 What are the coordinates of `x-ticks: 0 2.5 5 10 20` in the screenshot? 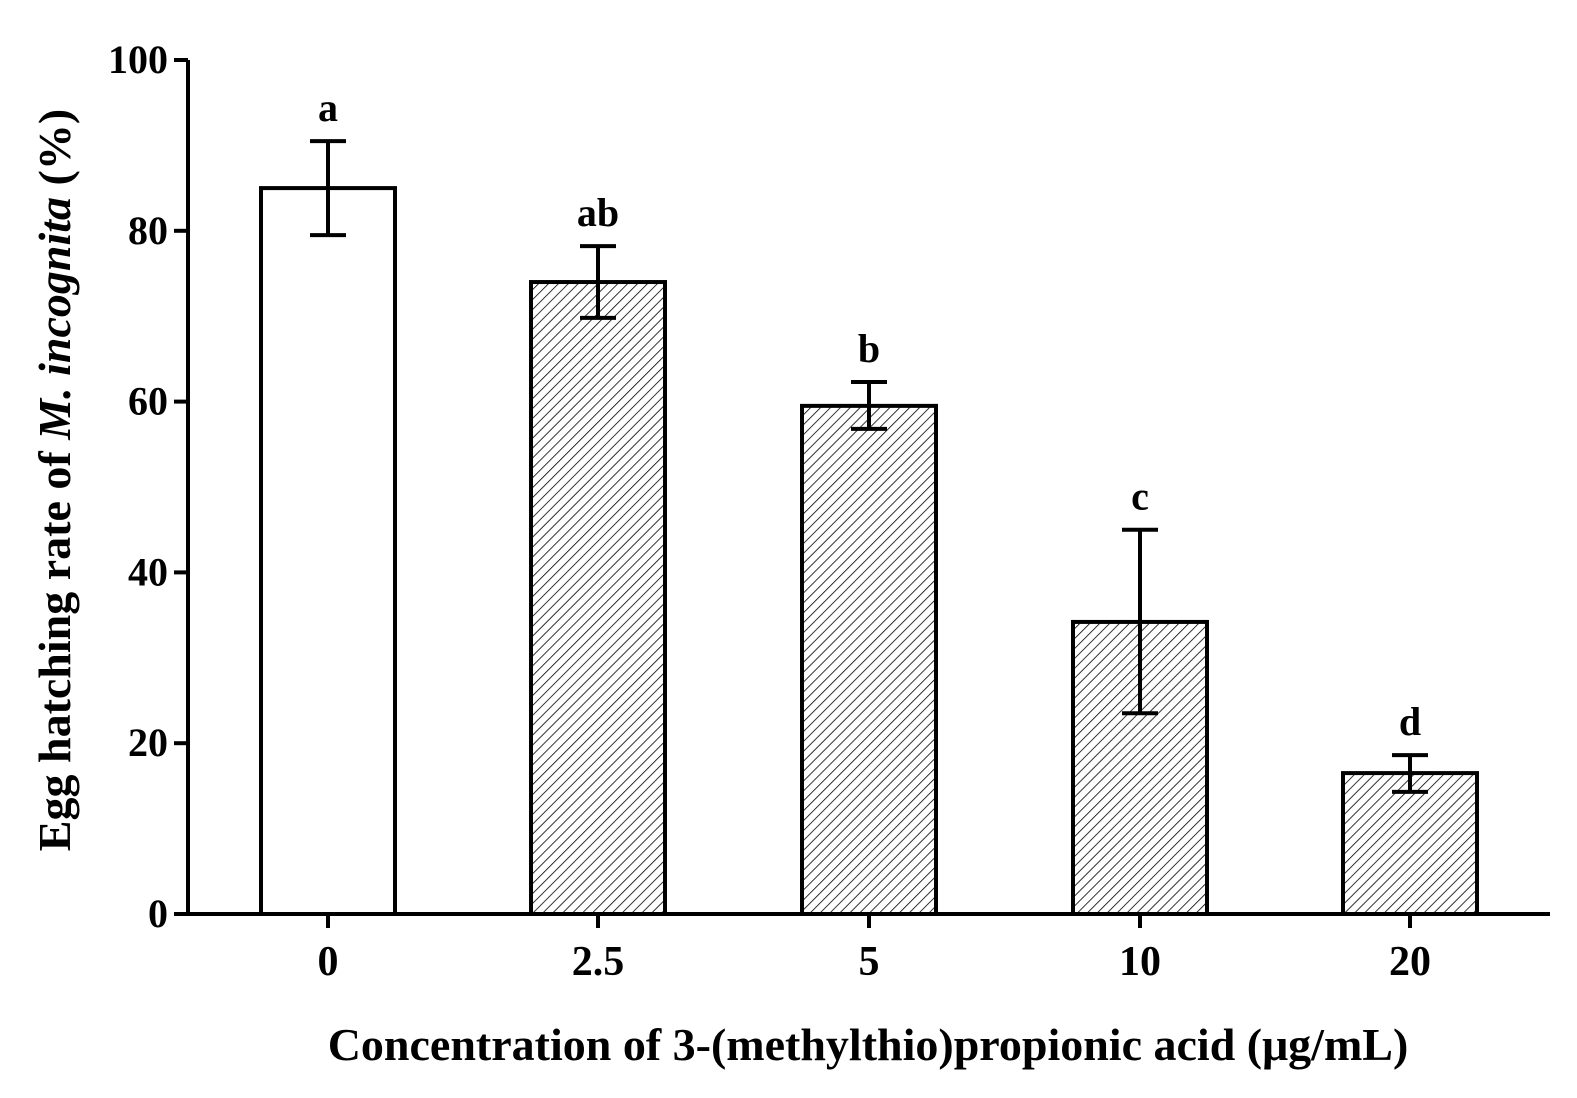 It's located at (874, 949).